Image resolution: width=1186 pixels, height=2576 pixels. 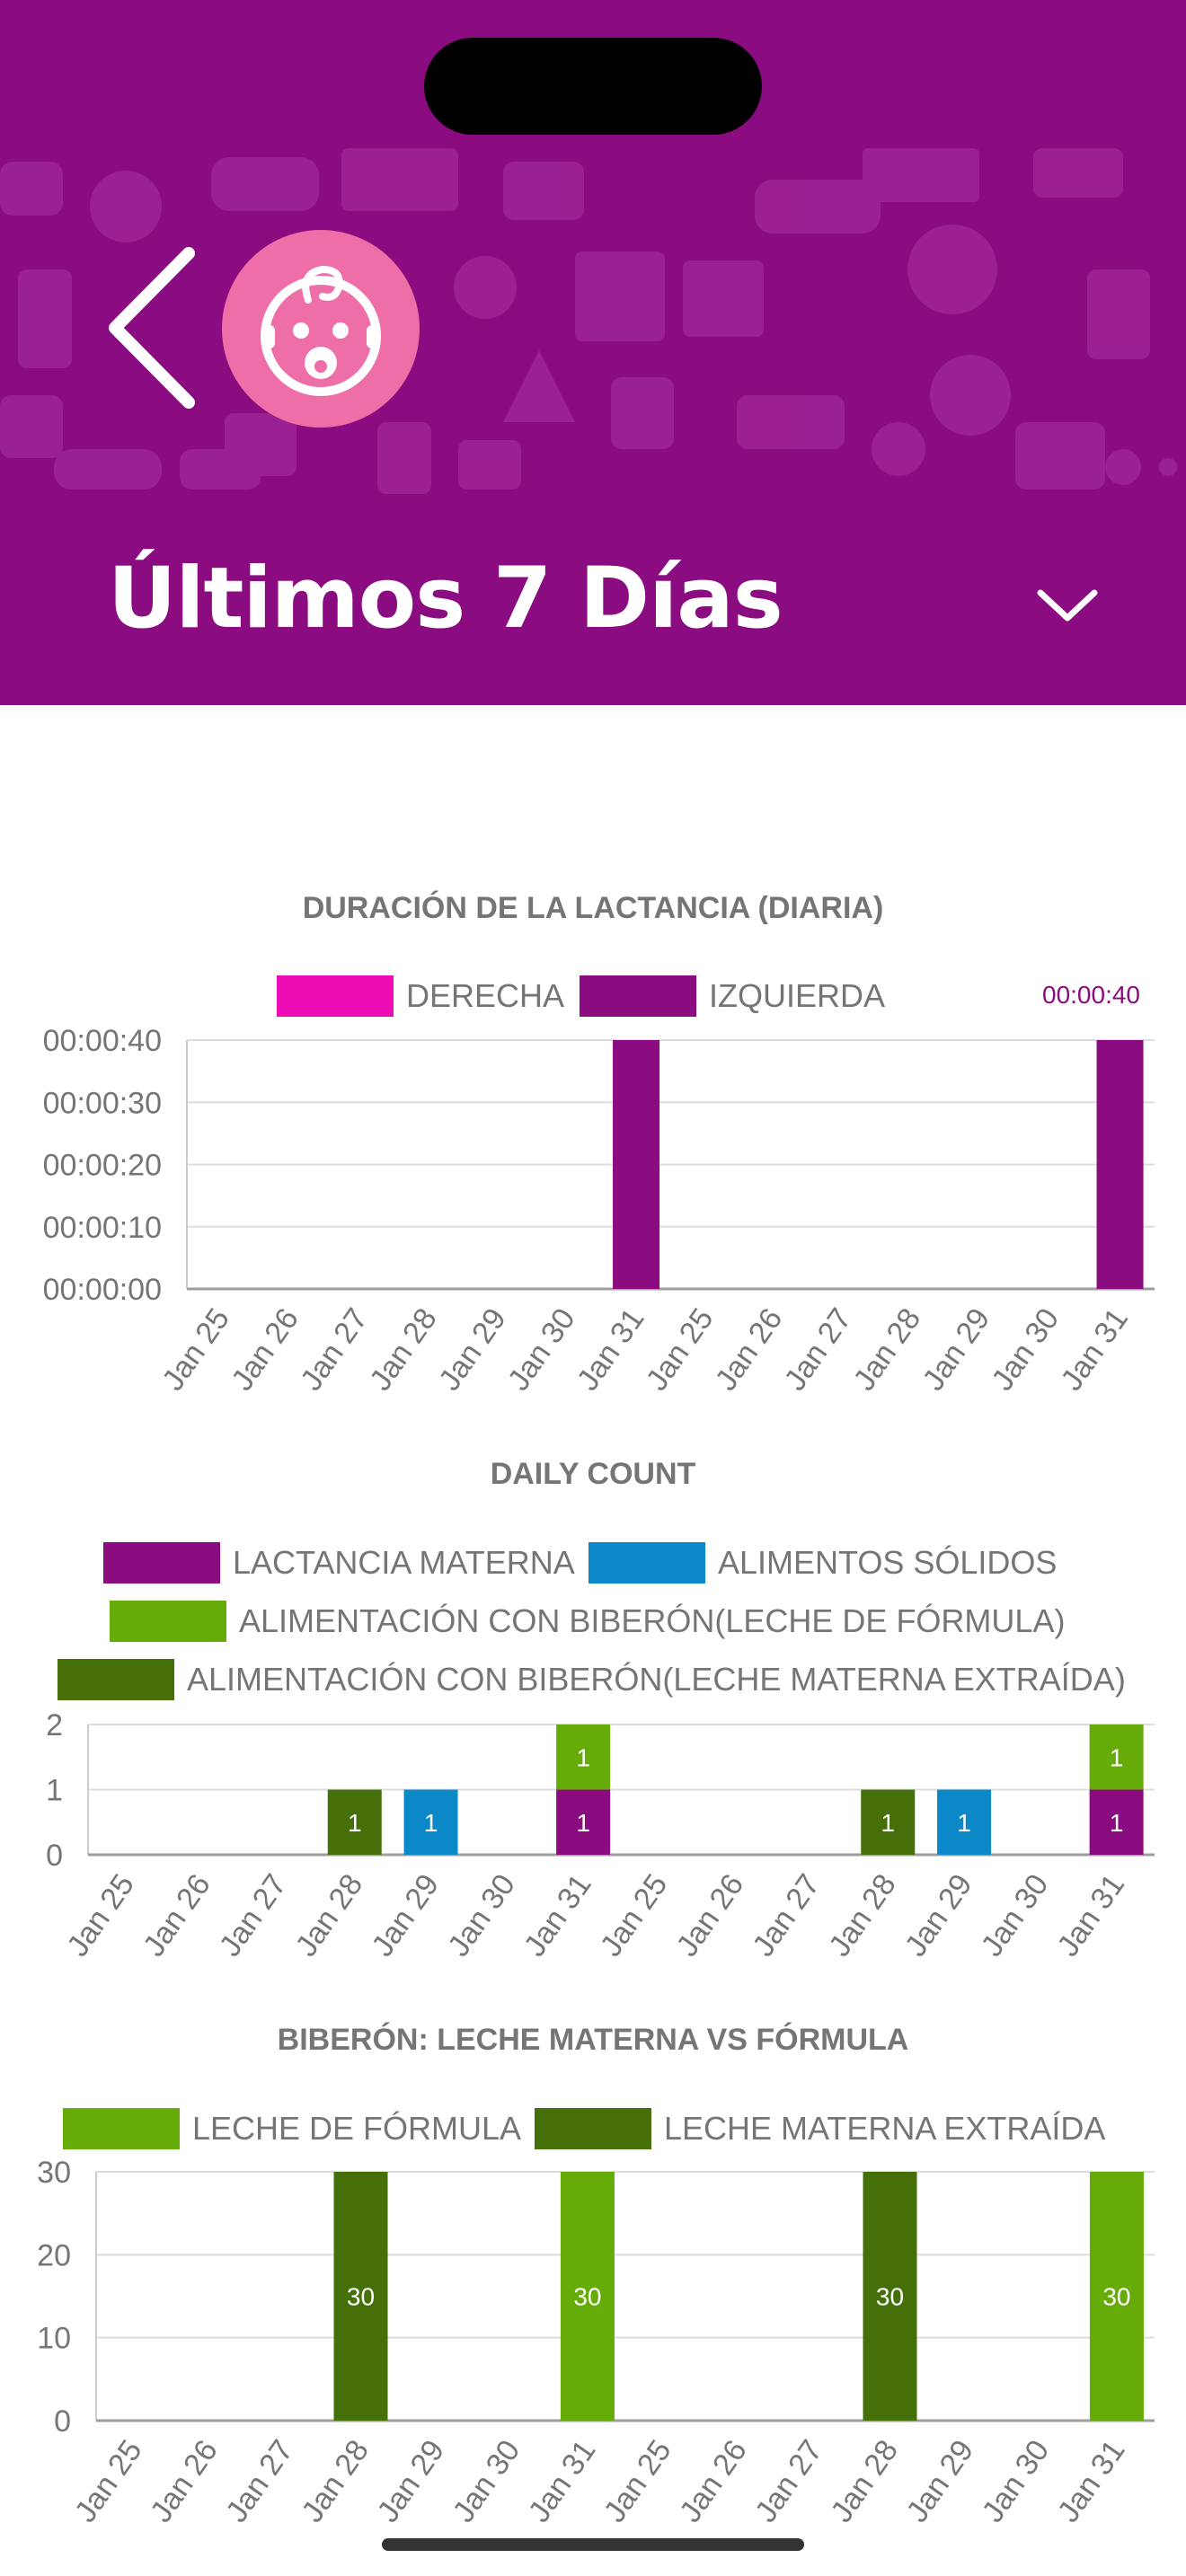 What do you see at coordinates (593, 2040) in the screenshot?
I see `bottle-chart-title: BIBERÓN: LECHE MATERNA VS FÓRMULA` at bounding box center [593, 2040].